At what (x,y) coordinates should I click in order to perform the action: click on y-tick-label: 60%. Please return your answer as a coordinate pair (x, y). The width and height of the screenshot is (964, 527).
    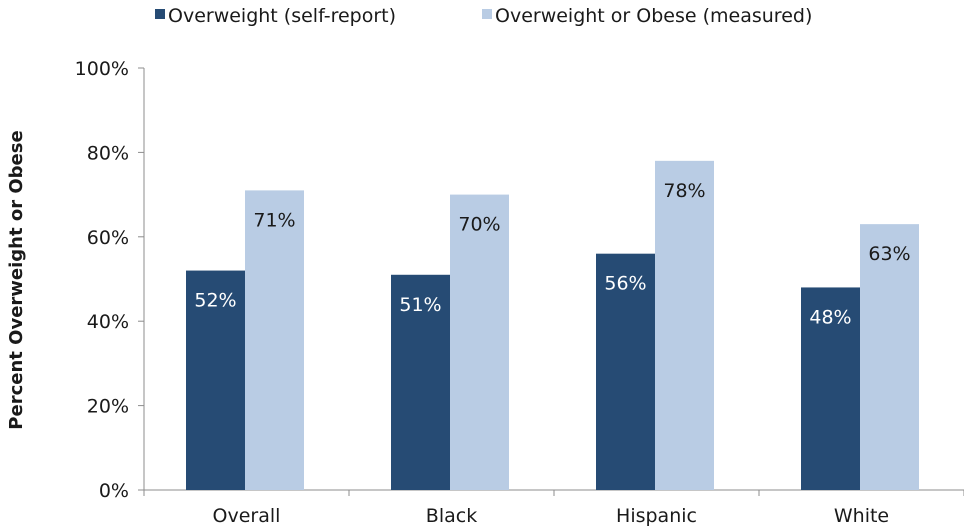
    Looking at the image, I should click on (108, 238).